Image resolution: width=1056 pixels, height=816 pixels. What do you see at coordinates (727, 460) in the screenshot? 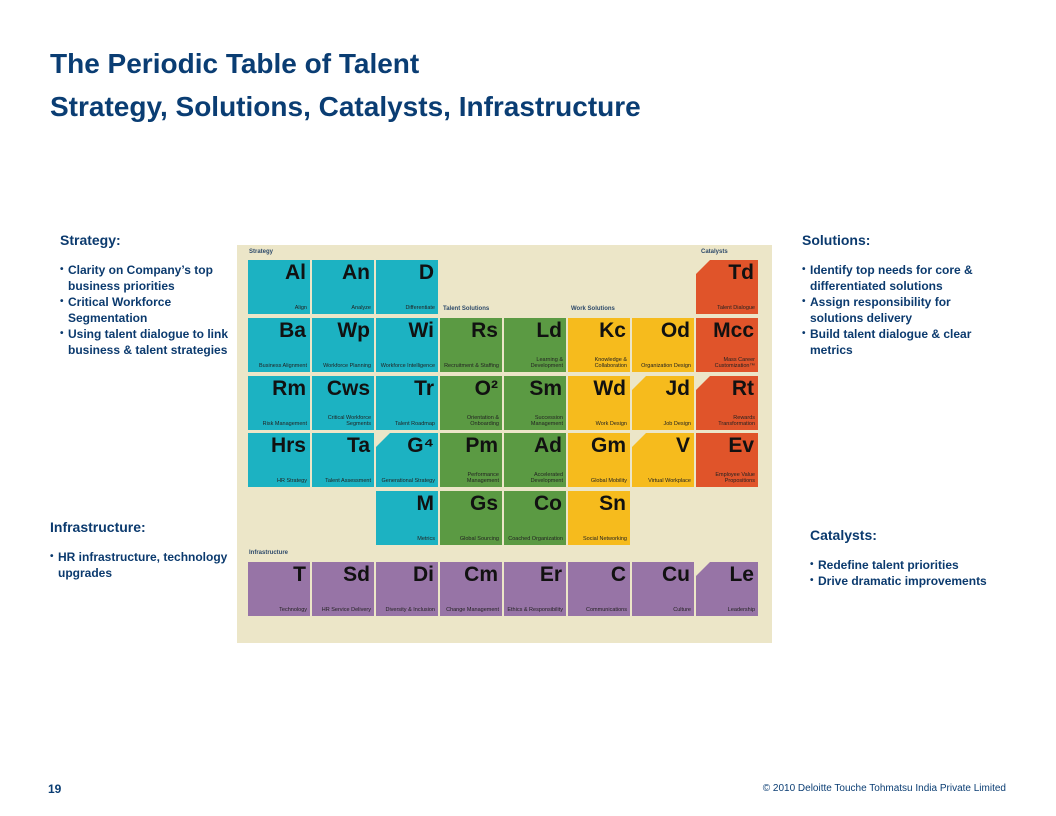
I see `element-cell: Ev Employee Value Propositions` at bounding box center [727, 460].